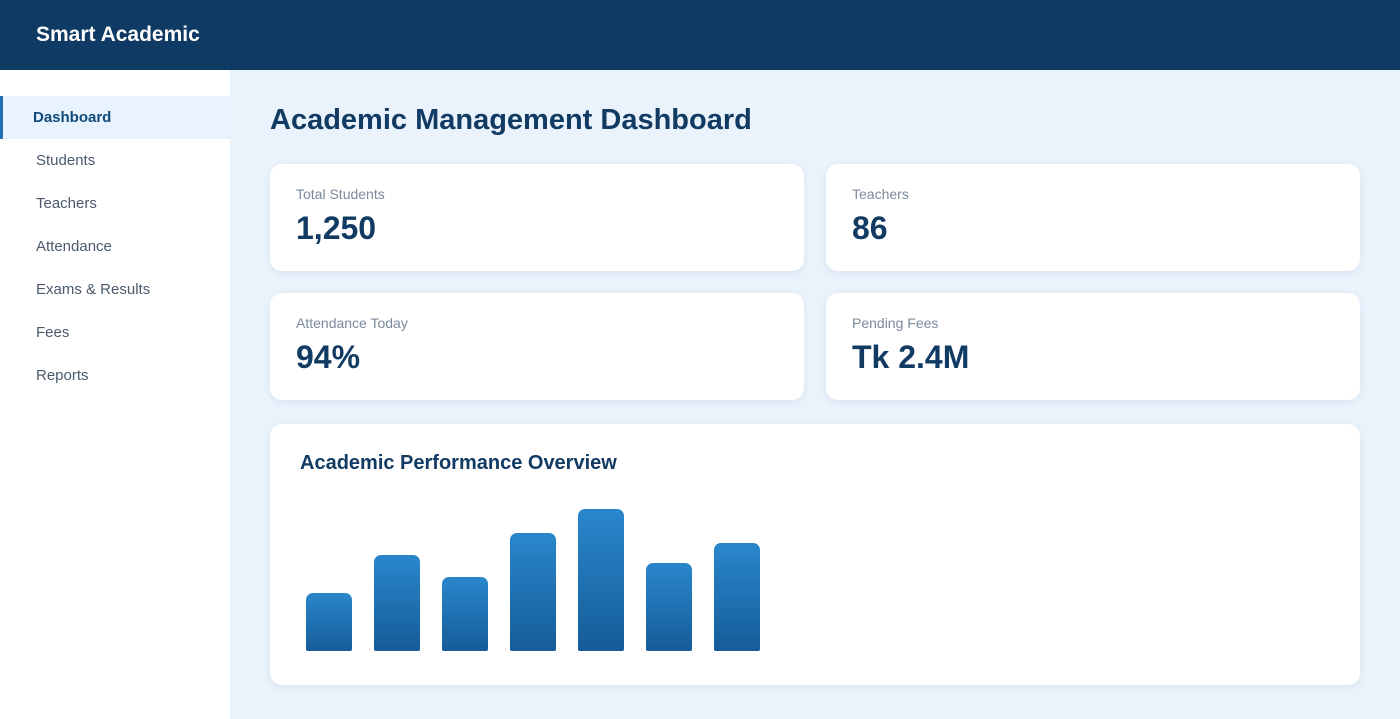 The height and width of the screenshot is (719, 1400). I want to click on stat-value: 94%, so click(328, 357).